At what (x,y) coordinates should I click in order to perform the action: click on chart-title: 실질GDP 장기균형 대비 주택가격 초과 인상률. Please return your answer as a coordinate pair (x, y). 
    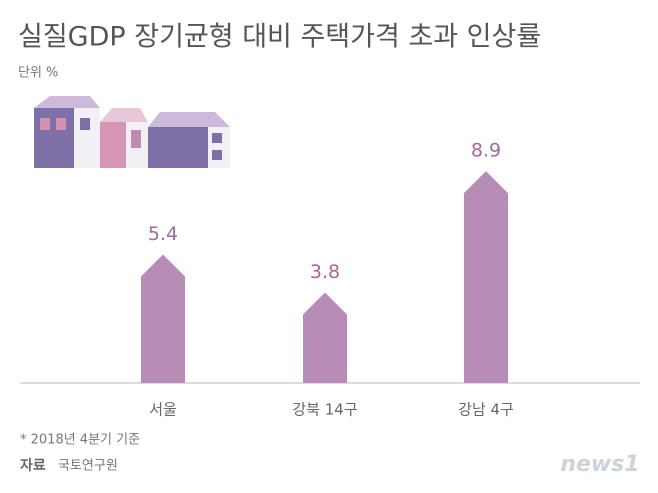
    Looking at the image, I should click on (279, 37).